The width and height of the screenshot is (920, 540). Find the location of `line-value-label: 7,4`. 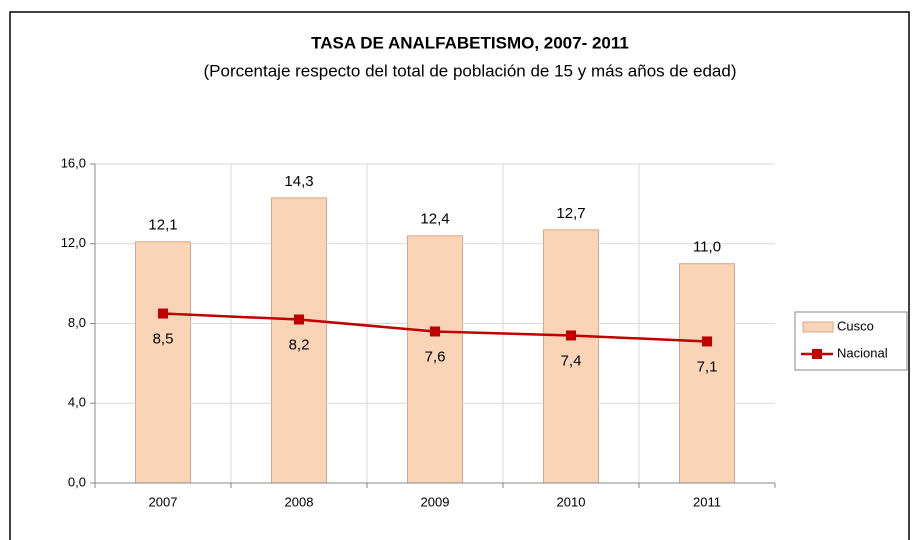

line-value-label: 7,4 is located at coordinates (571, 360).